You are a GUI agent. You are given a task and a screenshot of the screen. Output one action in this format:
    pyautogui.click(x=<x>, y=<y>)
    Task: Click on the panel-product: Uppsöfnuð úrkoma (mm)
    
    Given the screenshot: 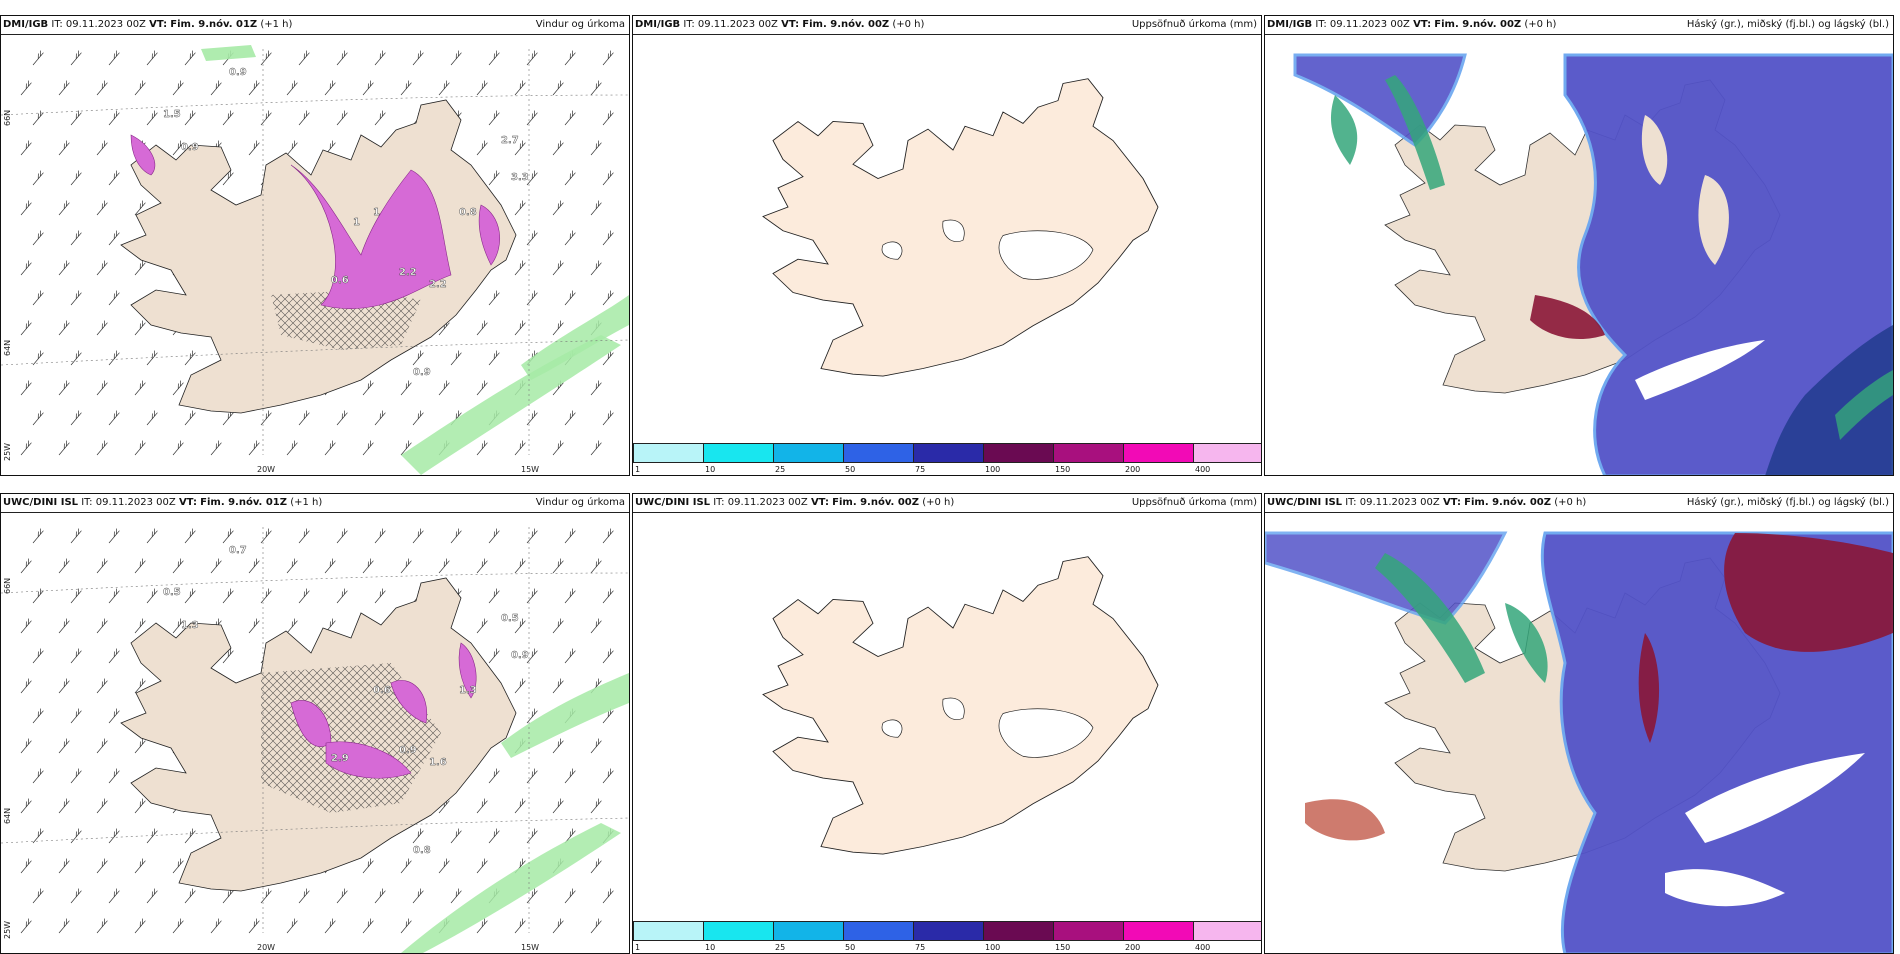 What is the action you would take?
    pyautogui.click(x=1194, y=24)
    